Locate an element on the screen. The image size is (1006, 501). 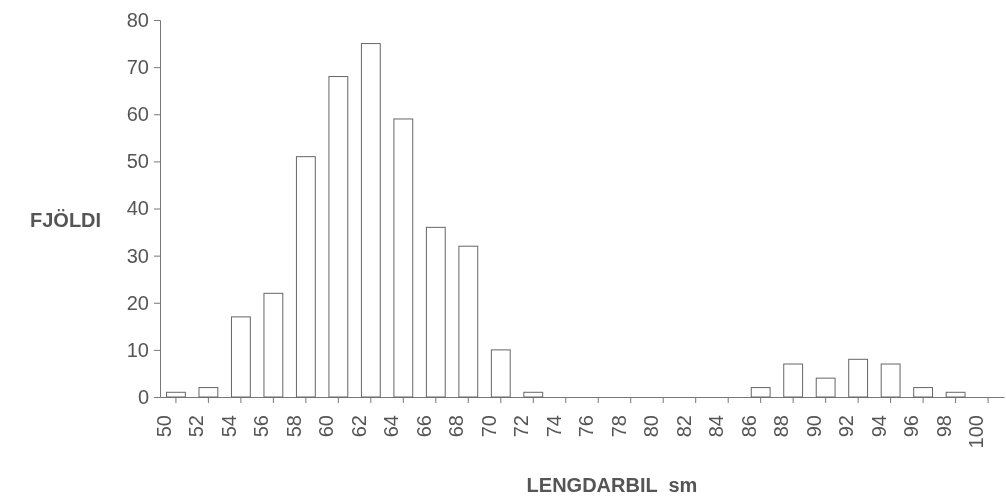
x-tick-label: 50 is located at coordinates (163, 426).